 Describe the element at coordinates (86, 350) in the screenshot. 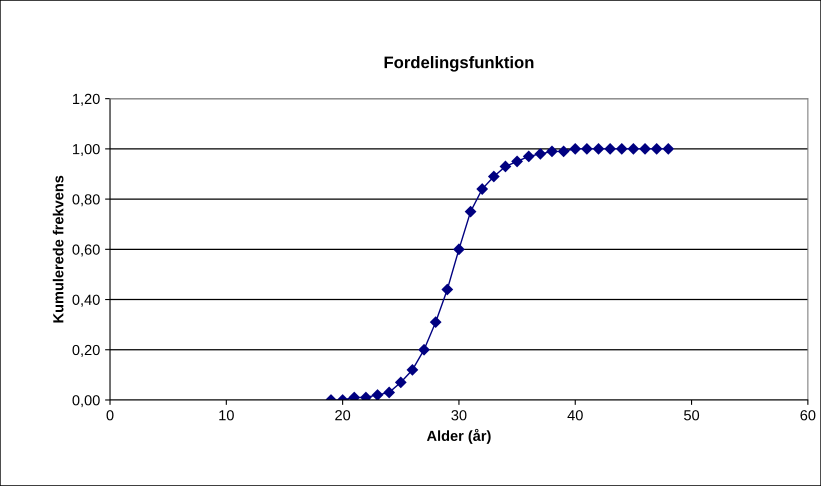

I see `y-tick-label: 0,20` at that location.